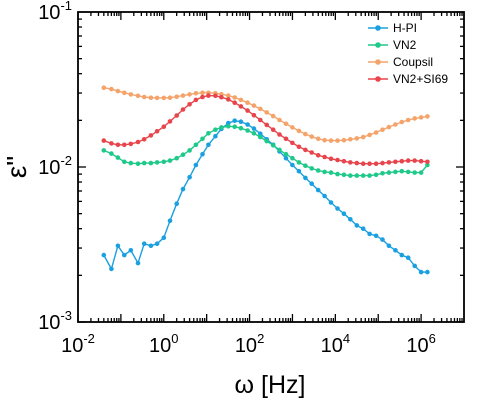  I want to click on y-tick-labels: 10-3 10-2 10-1, so click(55, 167).